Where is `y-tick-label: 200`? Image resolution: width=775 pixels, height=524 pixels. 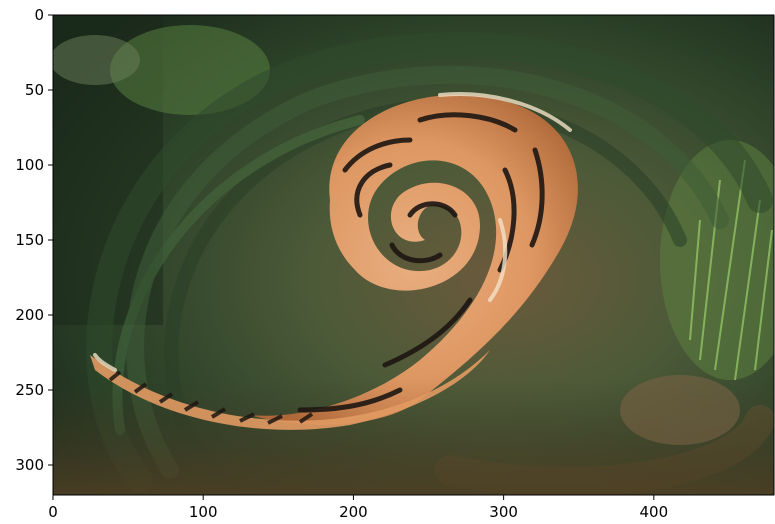
y-tick-label: 200 is located at coordinates (29, 315).